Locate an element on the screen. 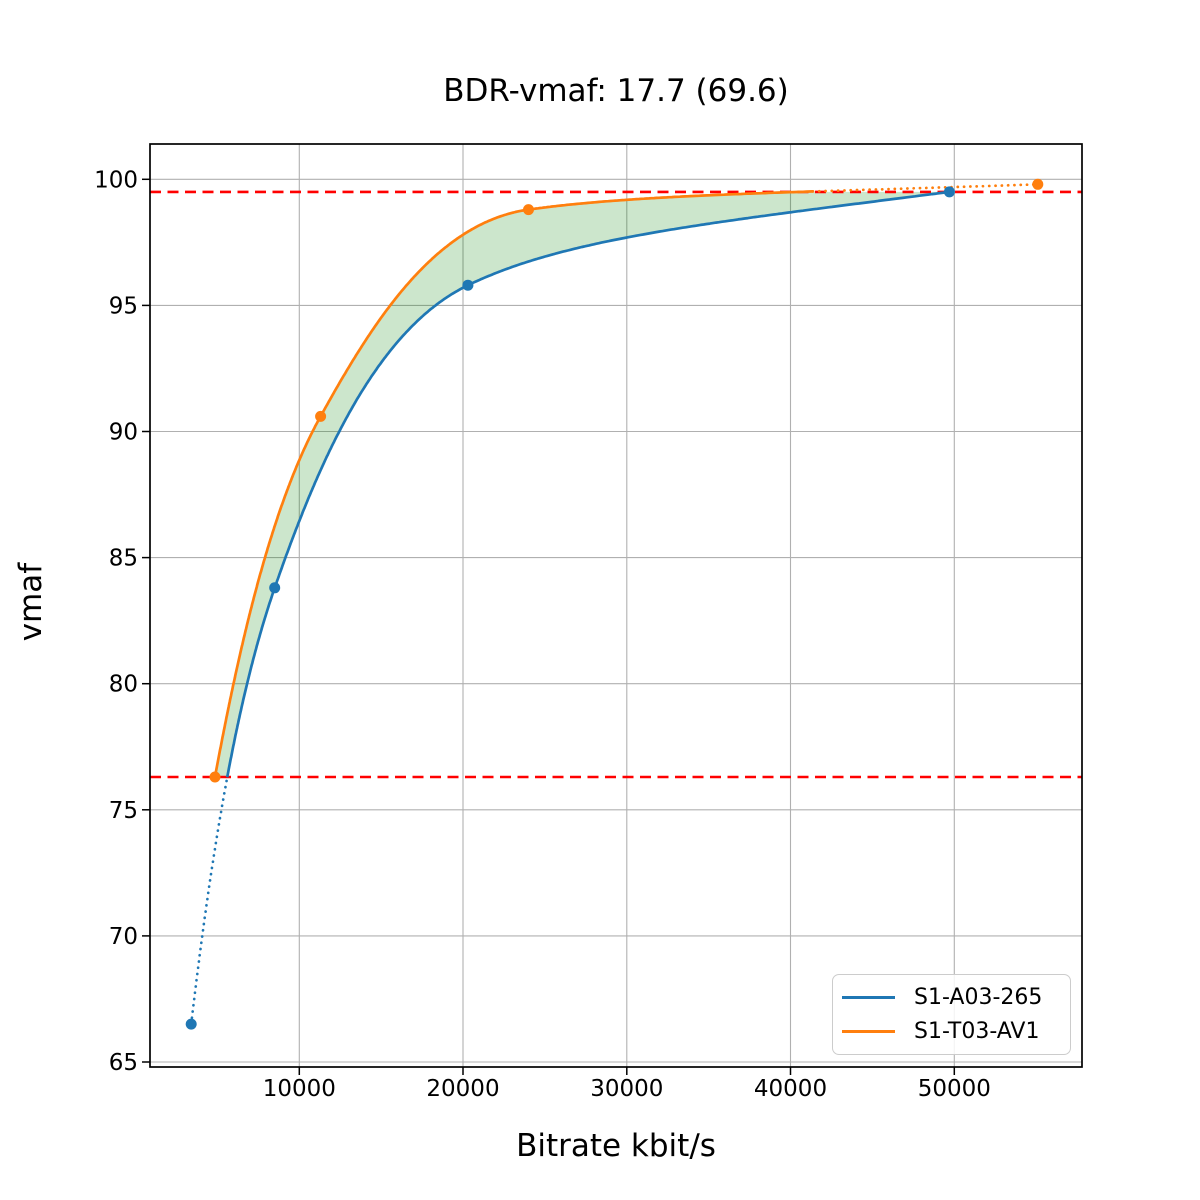  legend-entry: S1-A03-265 is located at coordinates (951, 997).